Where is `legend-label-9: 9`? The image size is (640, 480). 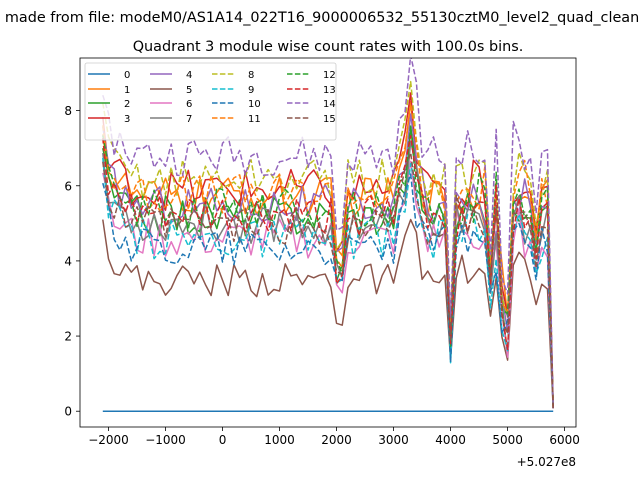 legend-label-9: 9 is located at coordinates (251, 90).